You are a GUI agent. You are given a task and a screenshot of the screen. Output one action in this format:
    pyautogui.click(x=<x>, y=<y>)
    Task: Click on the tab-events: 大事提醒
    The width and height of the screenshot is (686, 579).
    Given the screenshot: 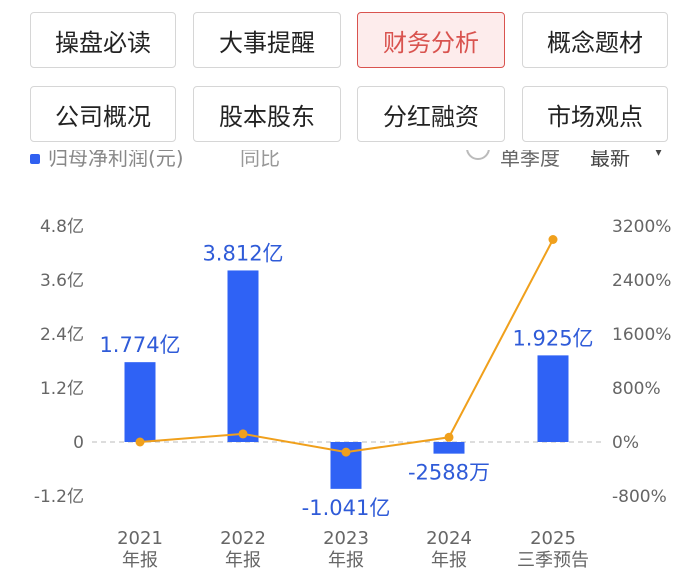 What is the action you would take?
    pyautogui.click(x=267, y=40)
    